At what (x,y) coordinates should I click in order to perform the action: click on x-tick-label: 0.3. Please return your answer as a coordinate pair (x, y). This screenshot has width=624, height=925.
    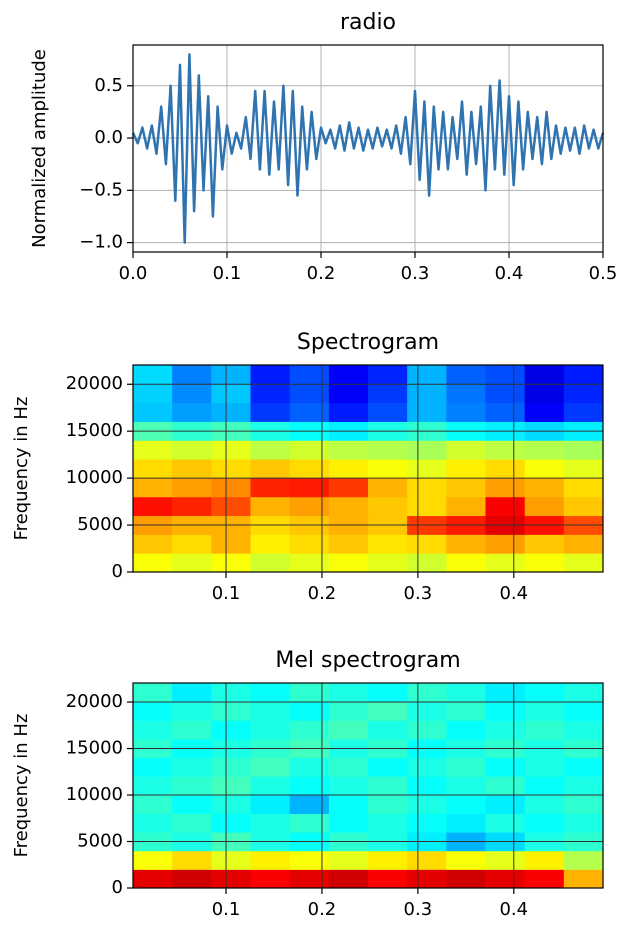
    Looking at the image, I should click on (418, 593).